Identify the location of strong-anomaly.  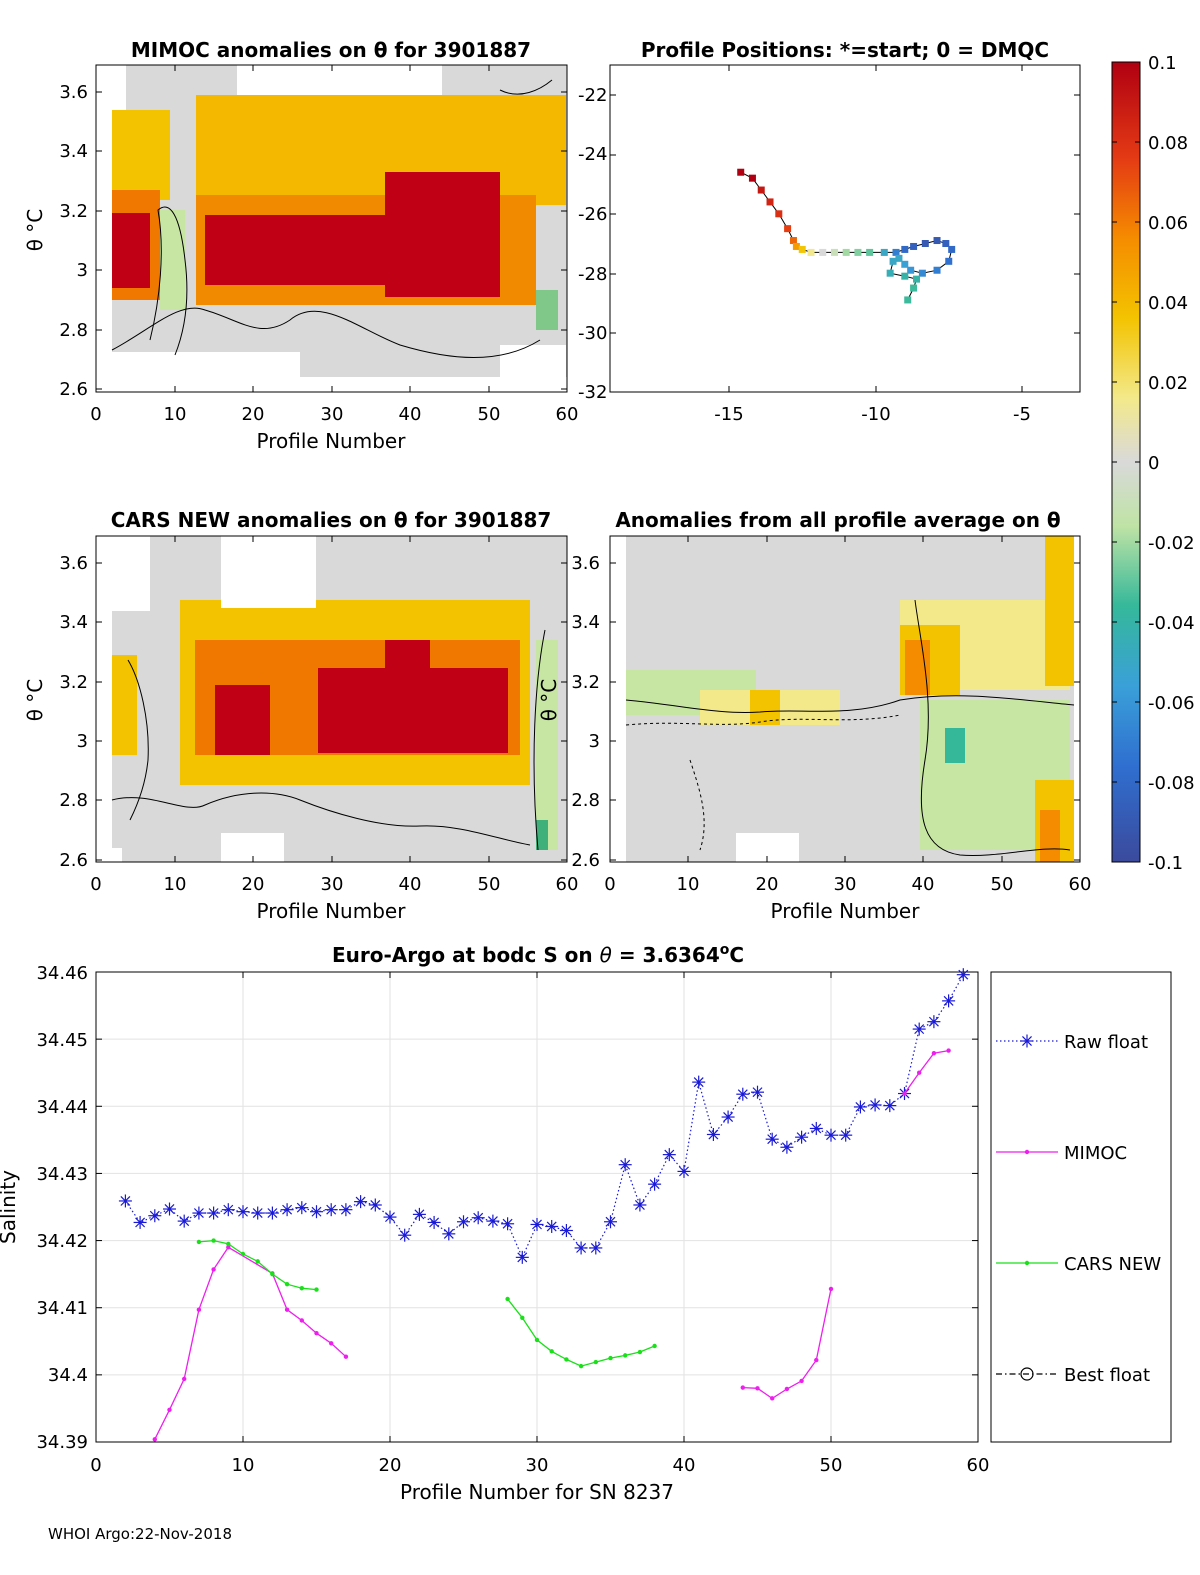
(307, 250).